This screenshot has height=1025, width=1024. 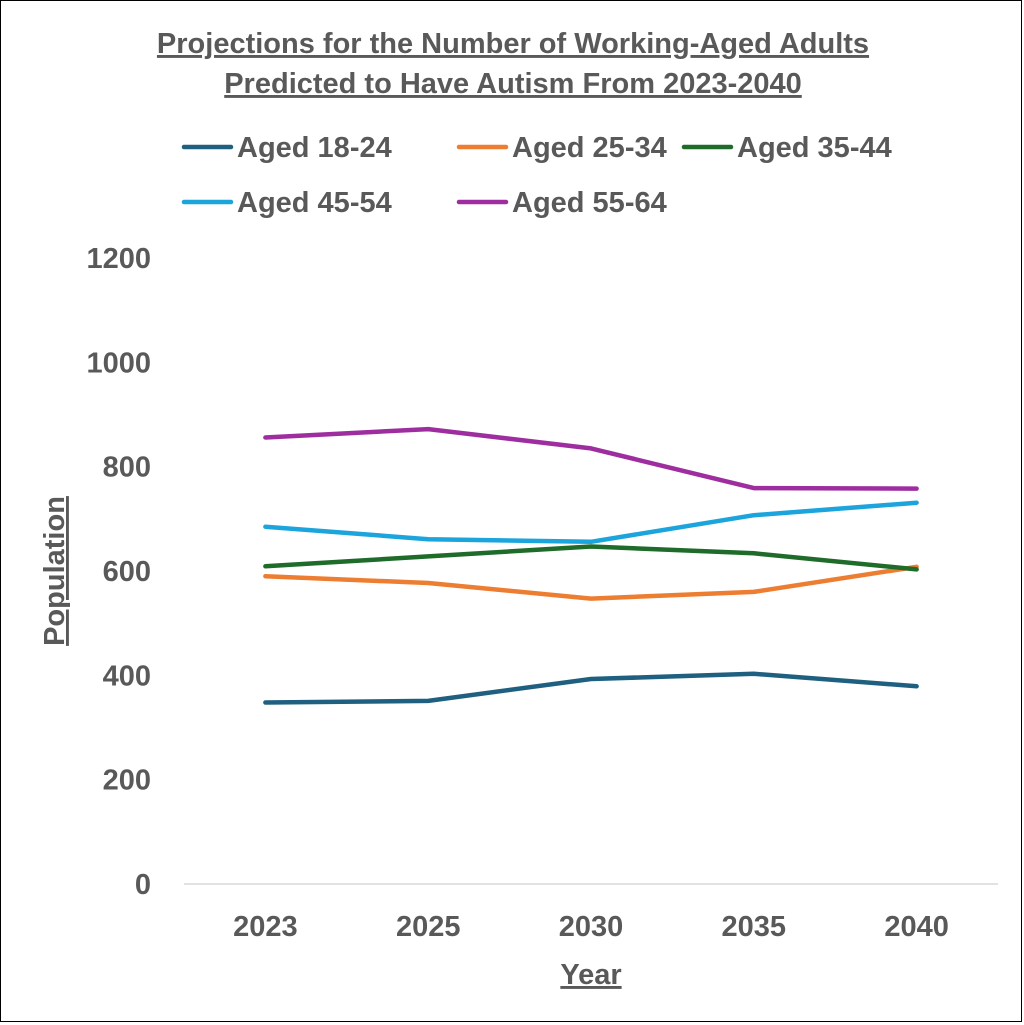 I want to click on y-tick-label: 200, so click(x=127, y=781).